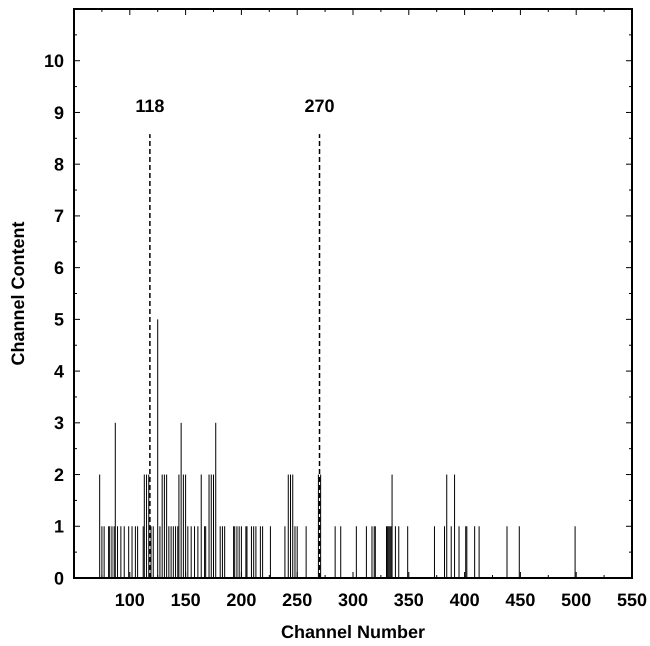 Image resolution: width=650 pixels, height=646 pixels. What do you see at coordinates (319, 106) in the screenshot?
I see `ref-line-label: 270` at bounding box center [319, 106].